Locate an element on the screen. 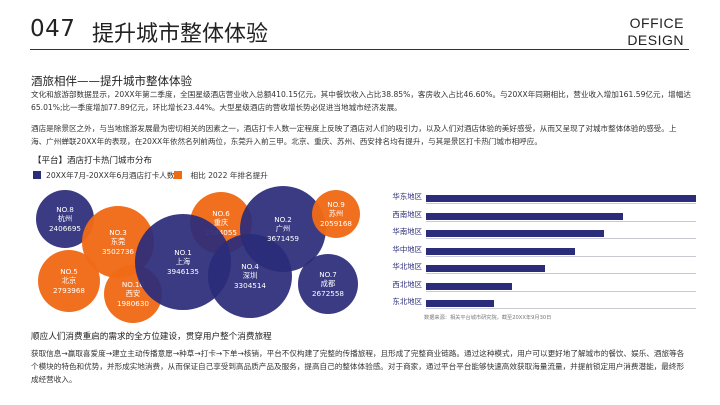 The image size is (720, 405). brand-line-2: DESIGN is located at coordinates (655, 40).